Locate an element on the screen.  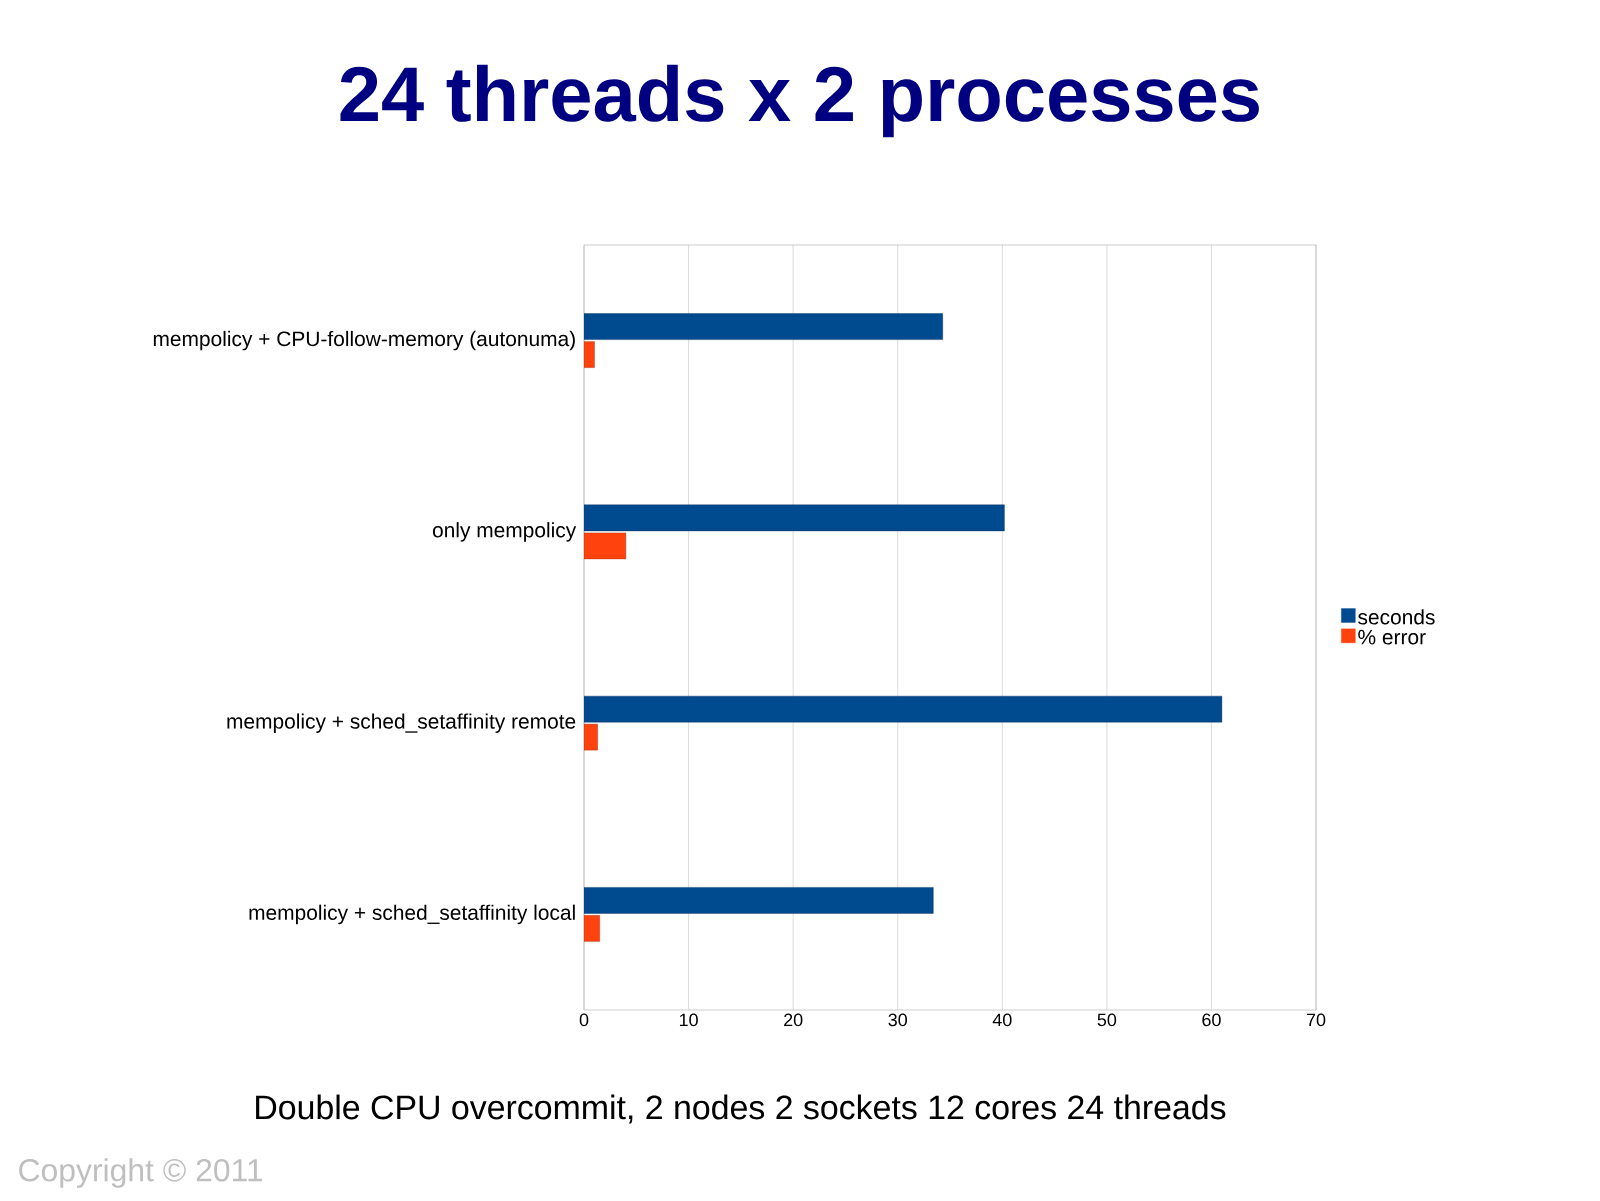
text: Copyright © 2011 is located at coordinates (141, 1173).